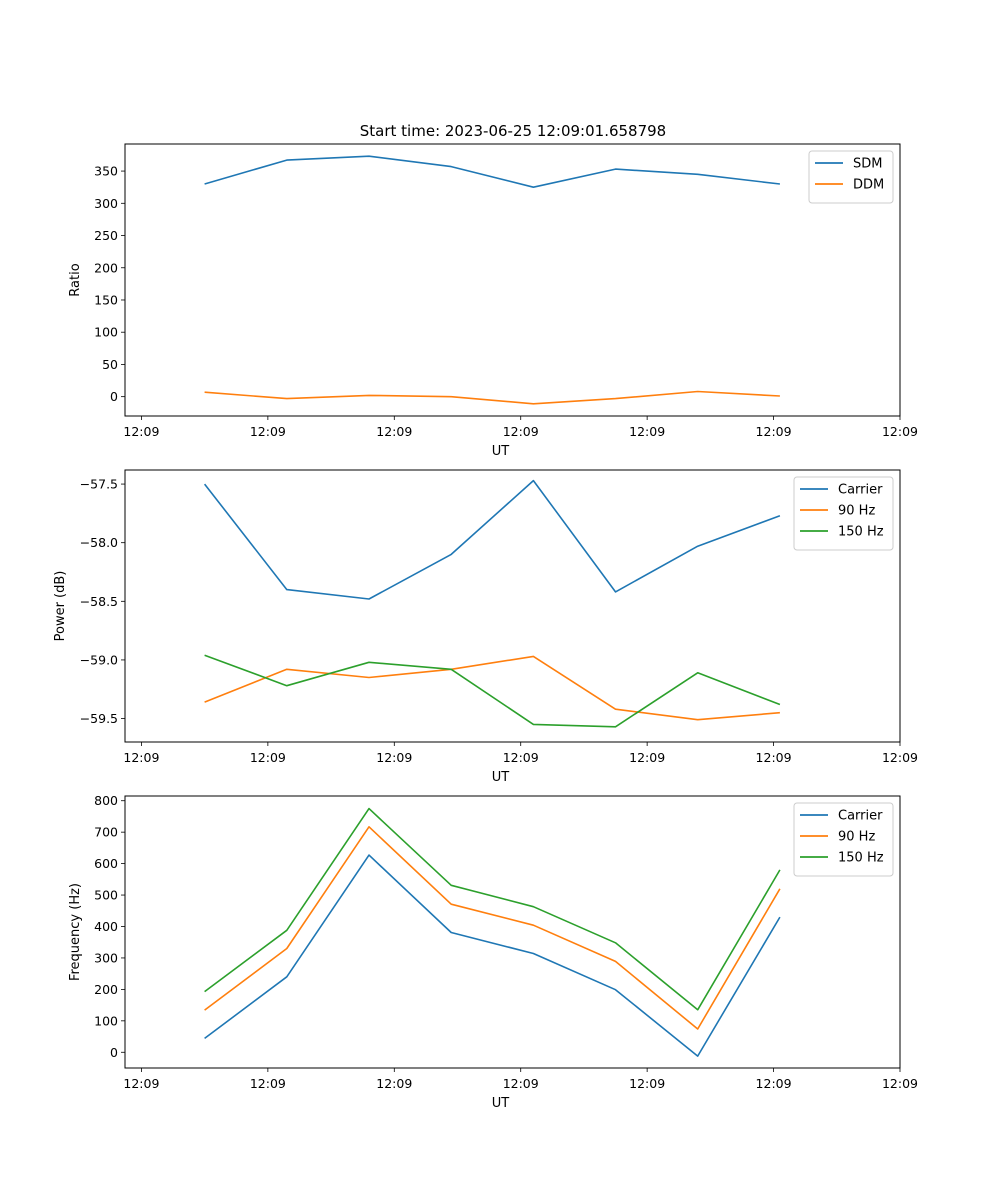 This screenshot has height=1200, width=1000. What do you see at coordinates (106, 863) in the screenshot?
I see `y-tick-label: 600` at bounding box center [106, 863].